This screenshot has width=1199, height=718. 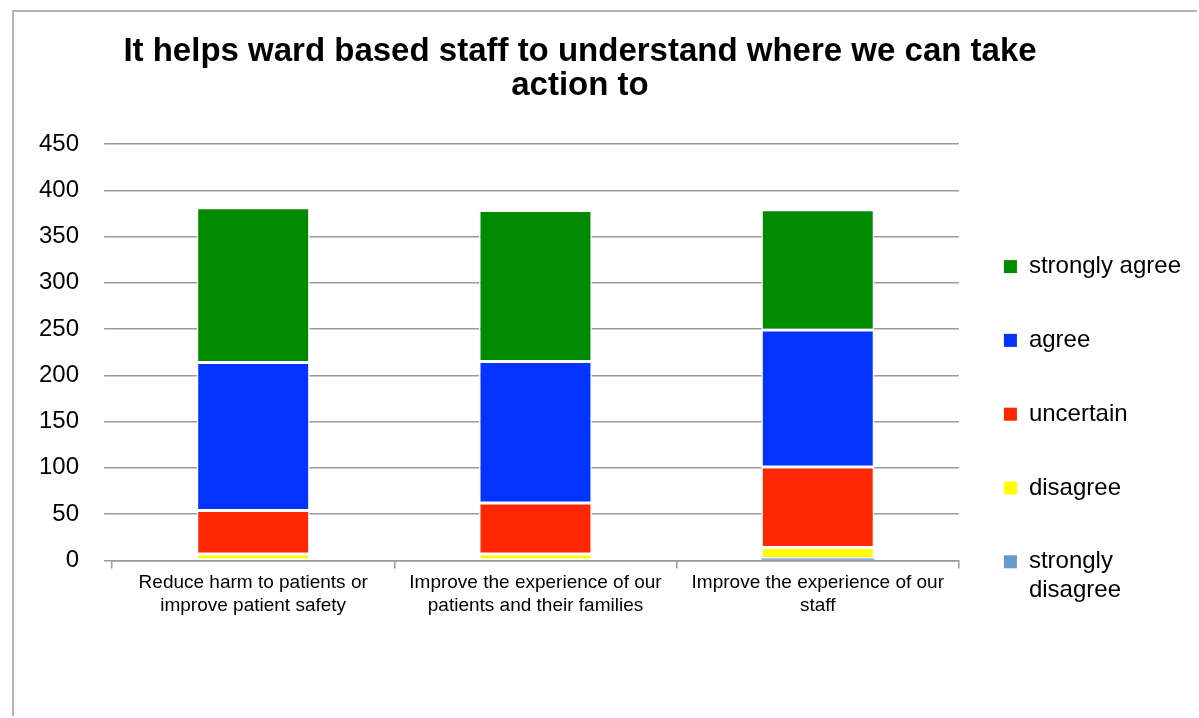 I want to click on y-tick-label: 50, so click(x=66, y=512).